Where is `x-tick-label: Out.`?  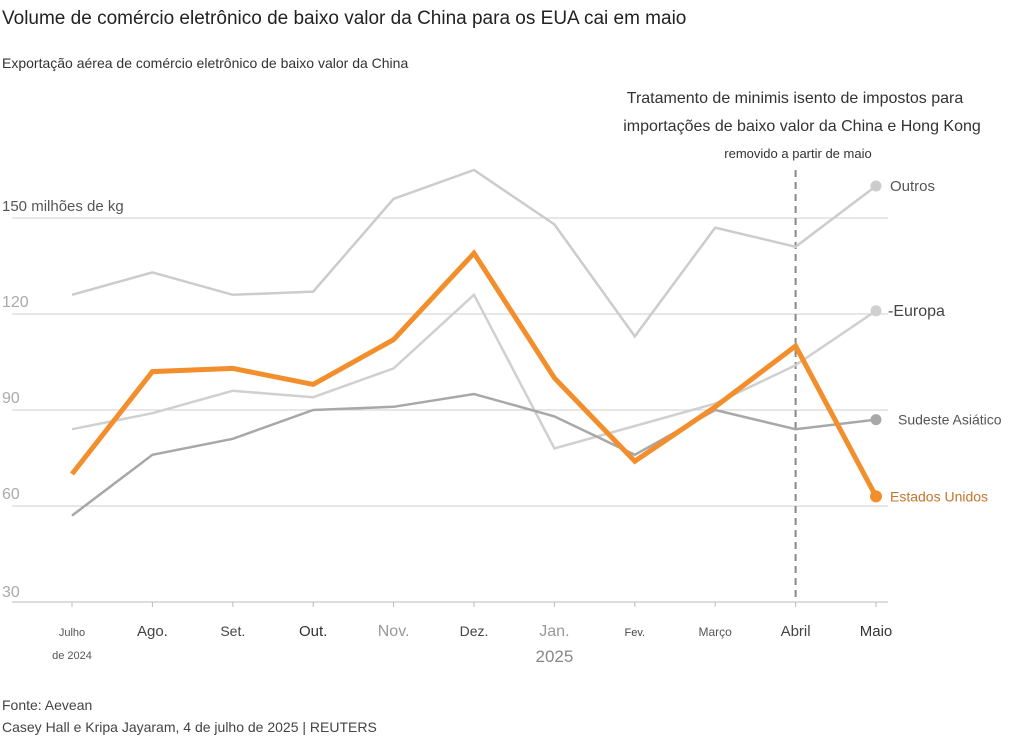
x-tick-label: Out. is located at coordinates (313, 631).